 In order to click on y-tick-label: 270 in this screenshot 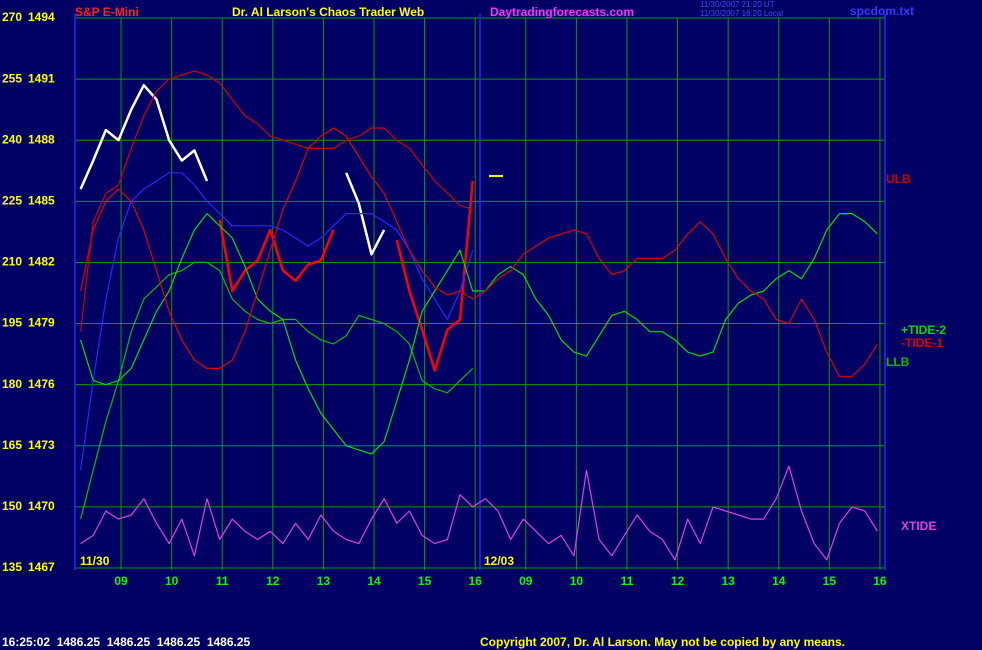, I will do `click(12, 17)`.